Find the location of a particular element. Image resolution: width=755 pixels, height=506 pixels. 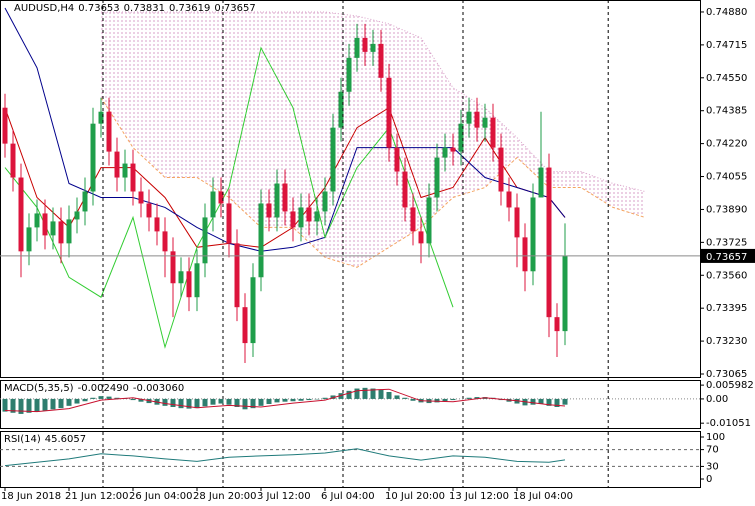

current-price-label: 0.73657 is located at coordinates (726, 257).